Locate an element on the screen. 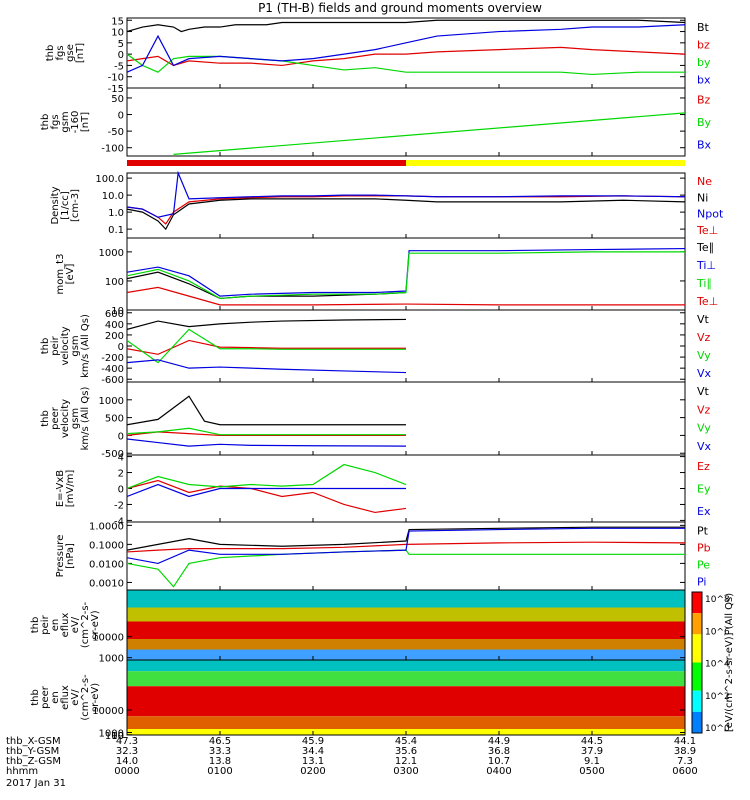 Image resolution: width=750 pixels, height=800 pixels. panel-peir_en_eflux: 10000 1000 thb peir en eflux eV/(cm^2-s-sr-eV) is located at coordinates (358, 627).